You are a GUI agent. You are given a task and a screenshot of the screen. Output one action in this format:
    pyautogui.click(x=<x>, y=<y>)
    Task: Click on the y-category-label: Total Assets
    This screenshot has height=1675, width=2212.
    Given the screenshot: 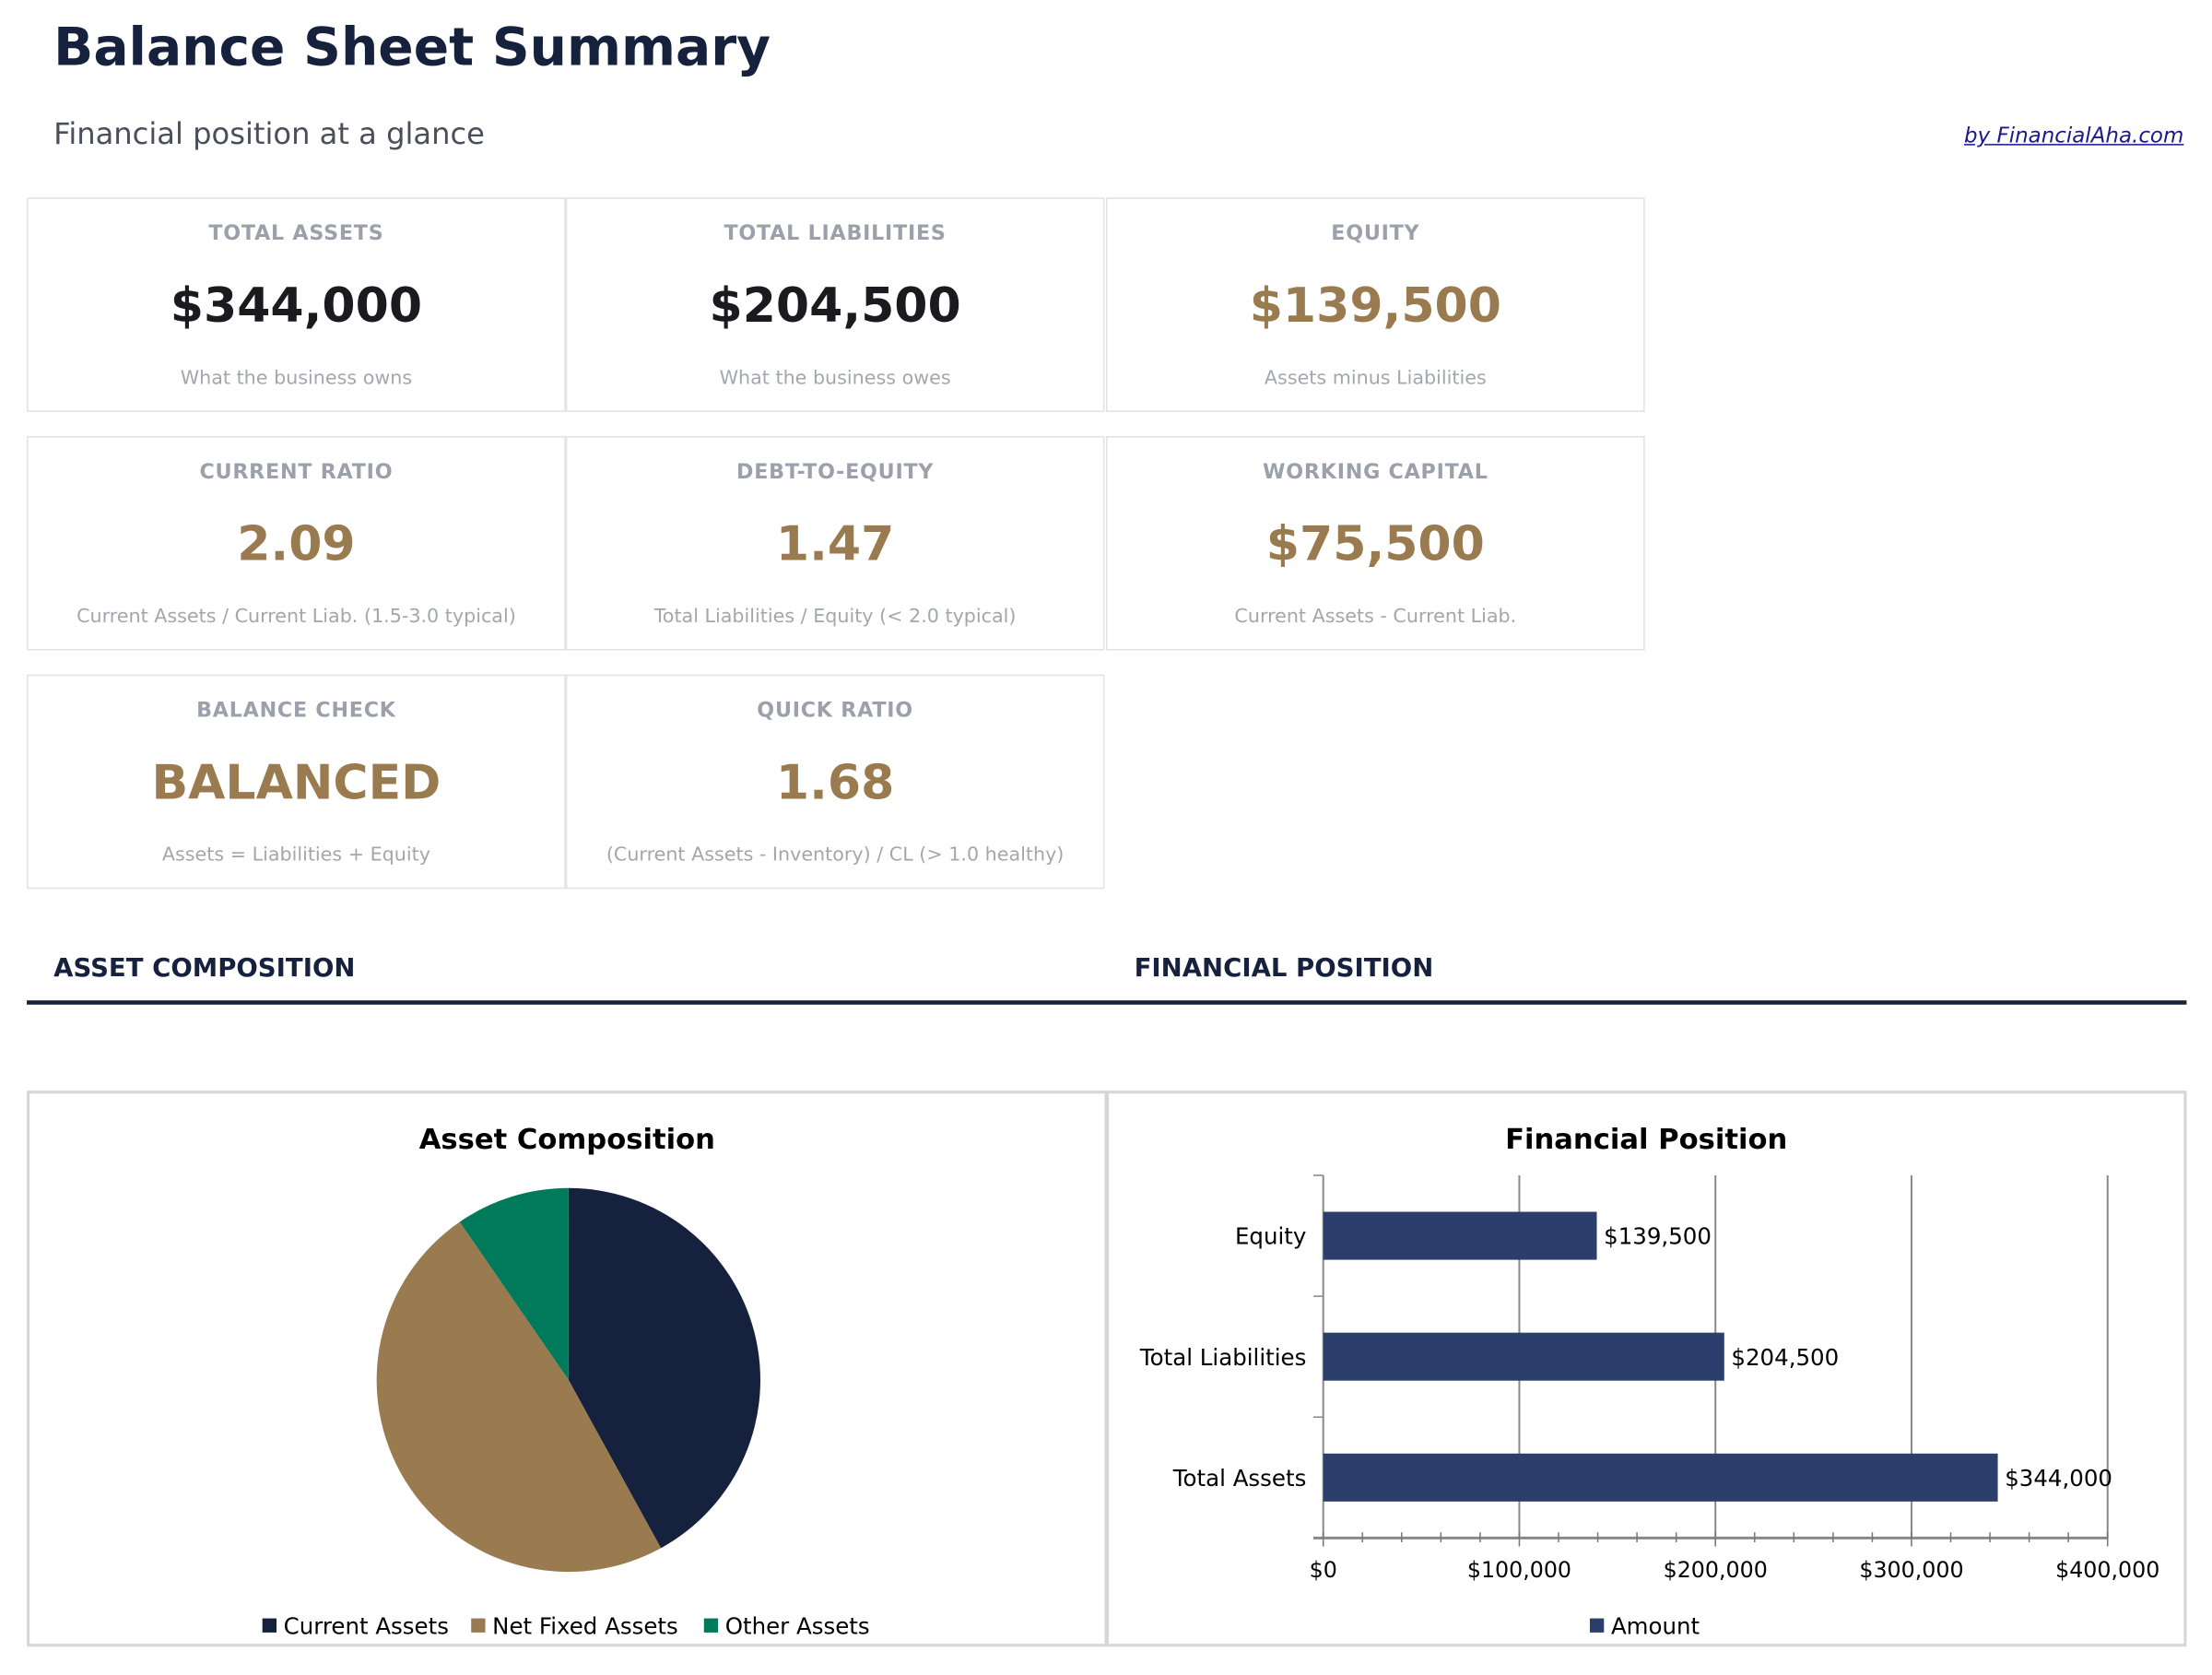 What is the action you would take?
    pyautogui.click(x=1239, y=1478)
    